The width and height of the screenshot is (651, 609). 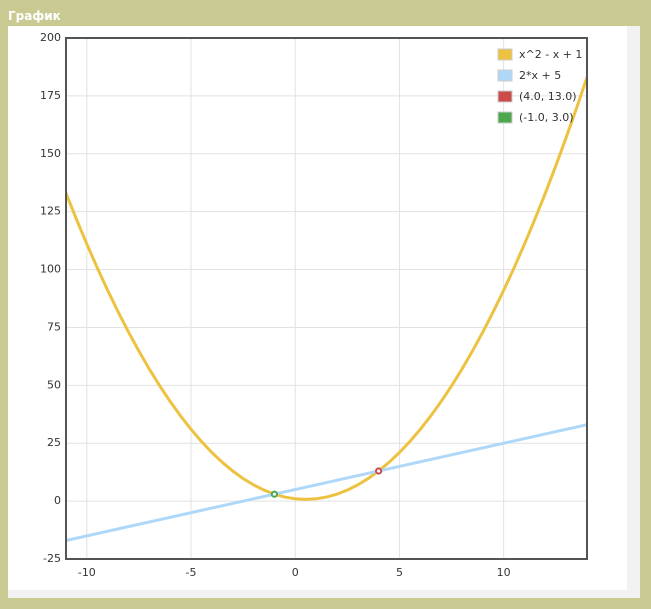 What do you see at coordinates (540, 75) in the screenshot?
I see `legend-label: 2*x + 5` at bounding box center [540, 75].